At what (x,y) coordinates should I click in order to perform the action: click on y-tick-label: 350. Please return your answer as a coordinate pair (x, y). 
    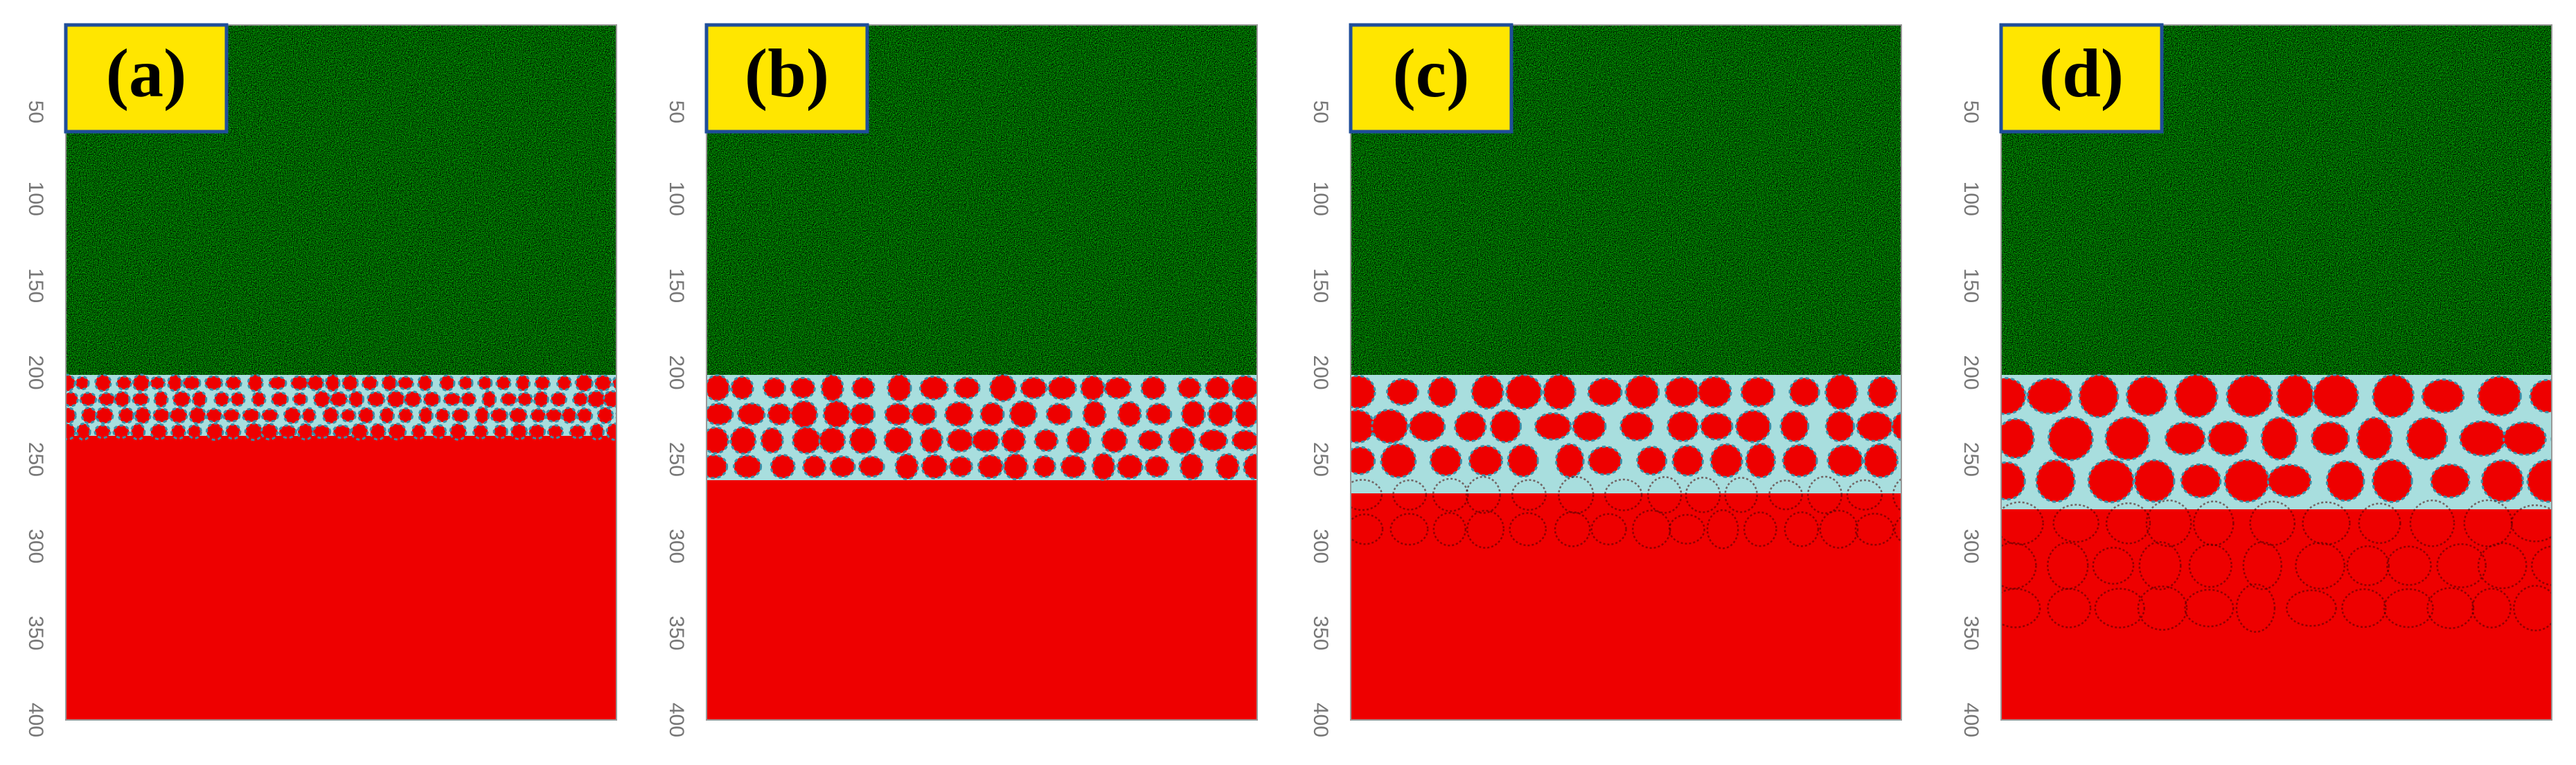
    Looking at the image, I should click on (1971, 633).